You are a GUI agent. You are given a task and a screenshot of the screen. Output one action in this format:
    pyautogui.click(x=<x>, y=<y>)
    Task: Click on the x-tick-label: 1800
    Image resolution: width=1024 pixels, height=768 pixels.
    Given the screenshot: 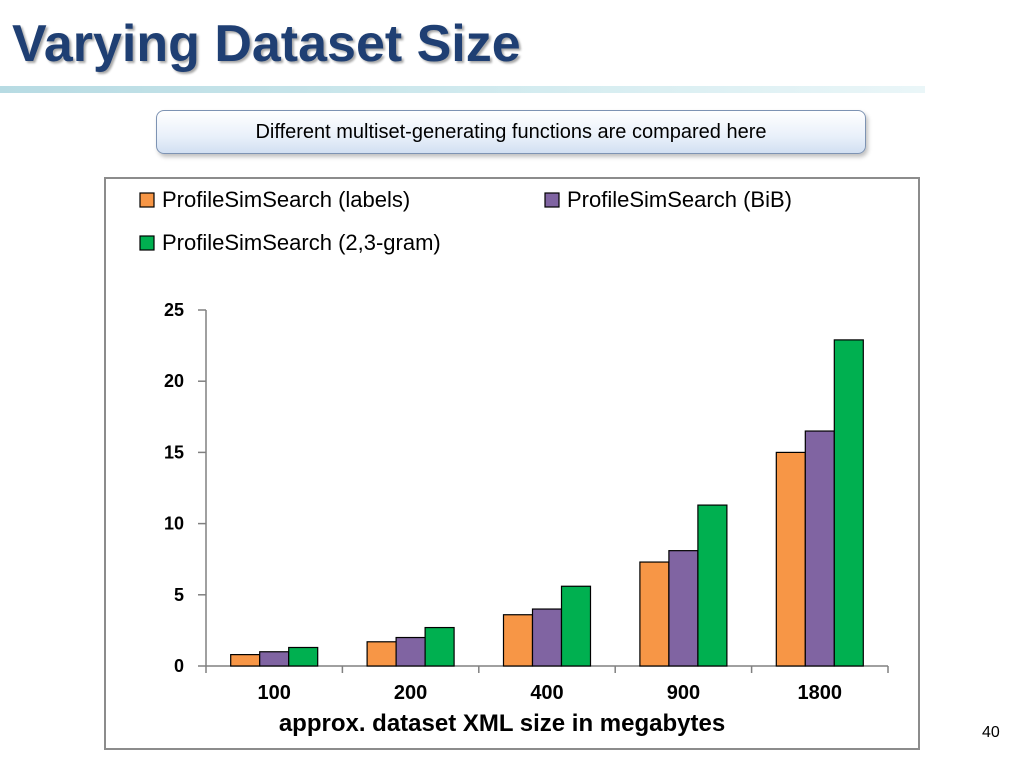 What is the action you would take?
    pyautogui.click(x=820, y=693)
    